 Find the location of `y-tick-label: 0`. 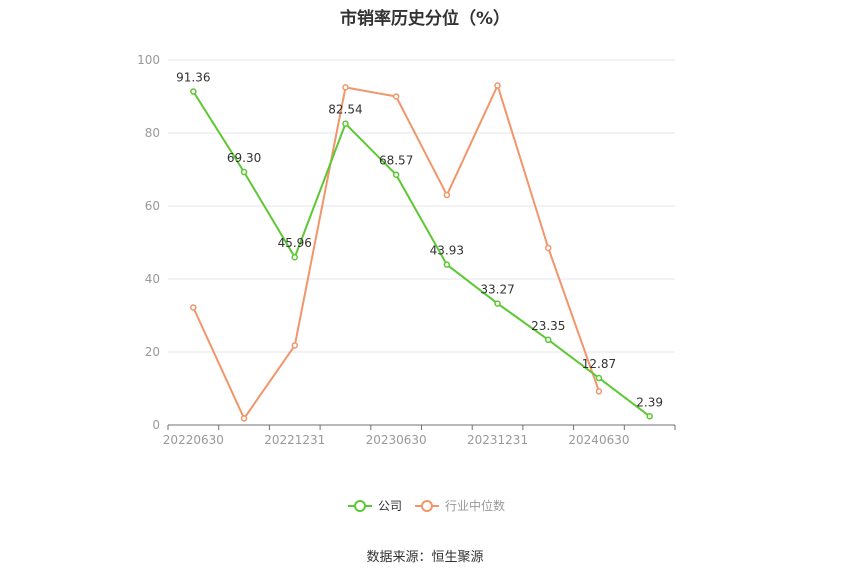

y-tick-label: 0 is located at coordinates (156, 425).